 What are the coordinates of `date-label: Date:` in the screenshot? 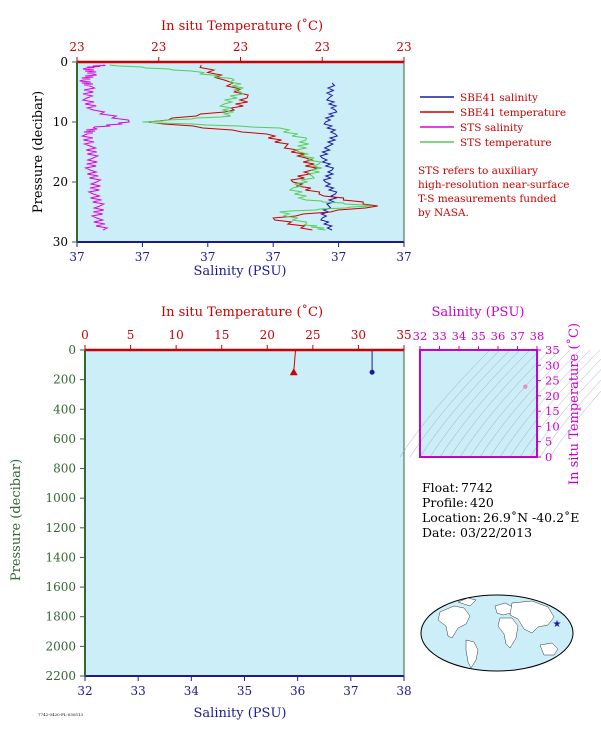 It's located at (439, 532).